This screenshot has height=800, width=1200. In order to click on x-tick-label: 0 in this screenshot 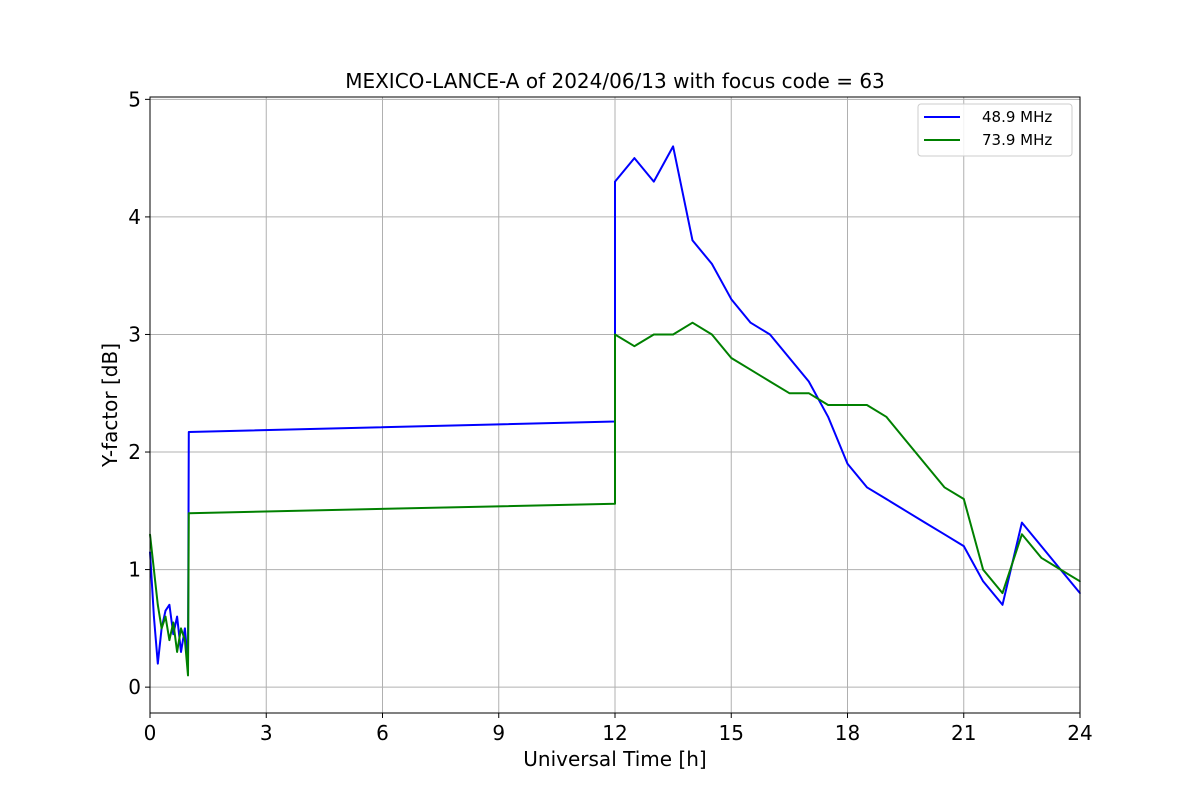, I will do `click(150, 733)`.